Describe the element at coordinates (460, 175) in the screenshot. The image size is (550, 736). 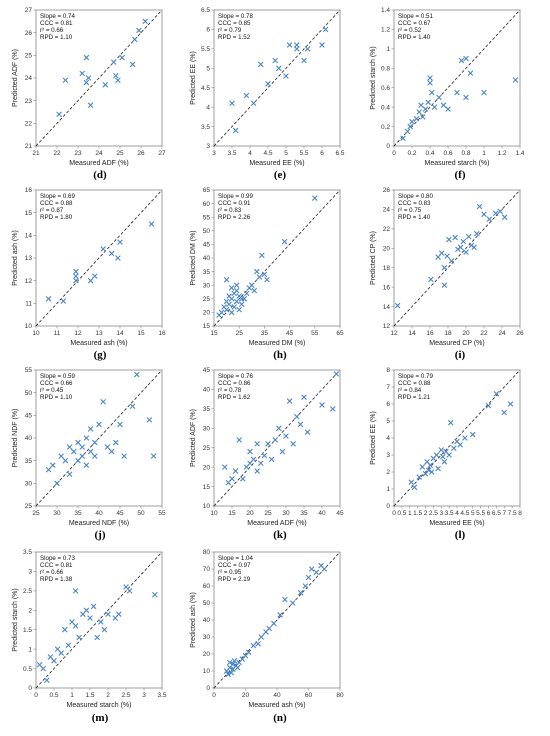
I see `panel-letter: (f)` at that location.